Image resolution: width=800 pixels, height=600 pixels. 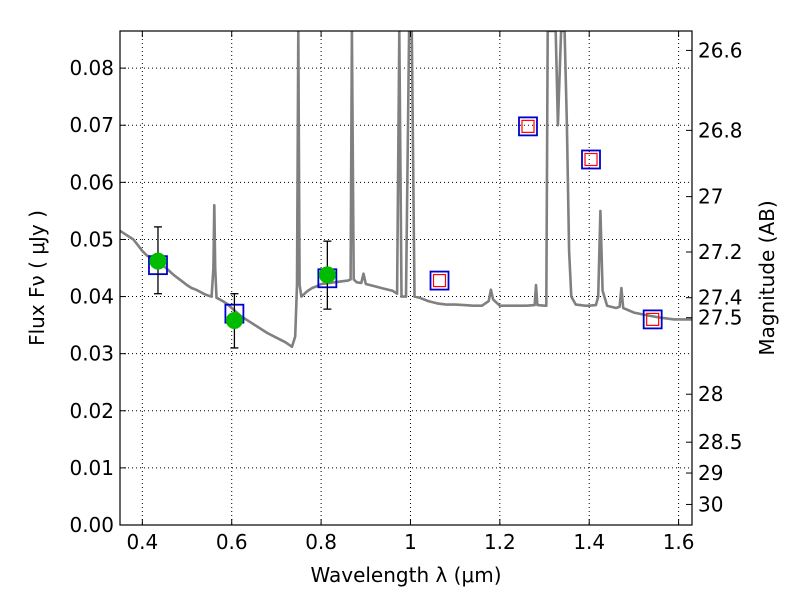 I want to click on x-tick-label: 1.2, so click(x=500, y=542).